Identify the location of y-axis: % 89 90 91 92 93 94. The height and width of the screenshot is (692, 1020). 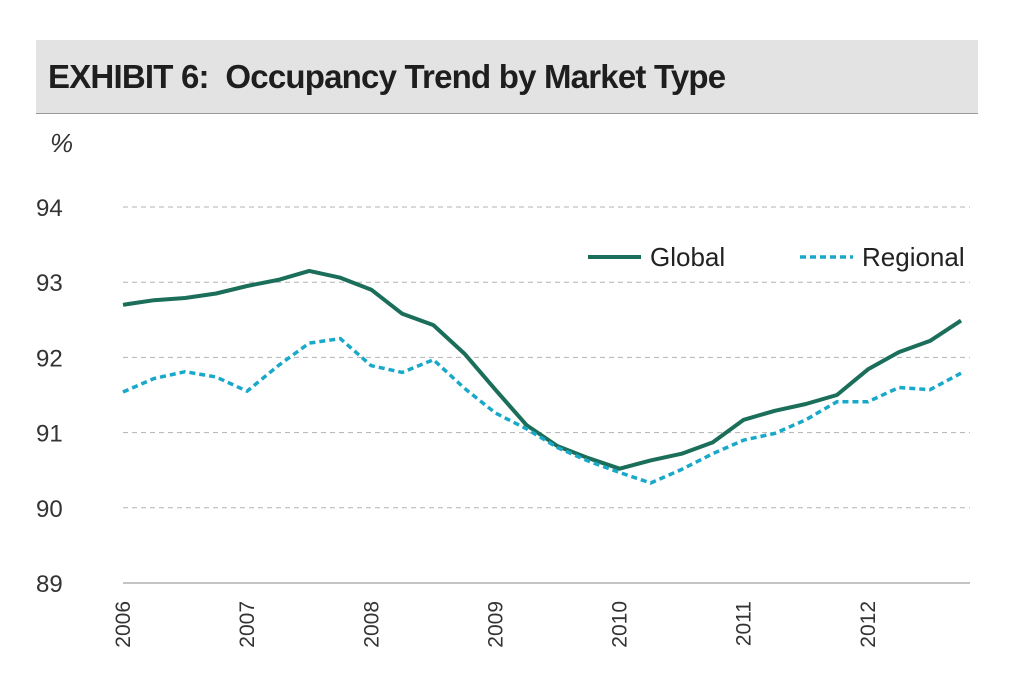
(54, 363).